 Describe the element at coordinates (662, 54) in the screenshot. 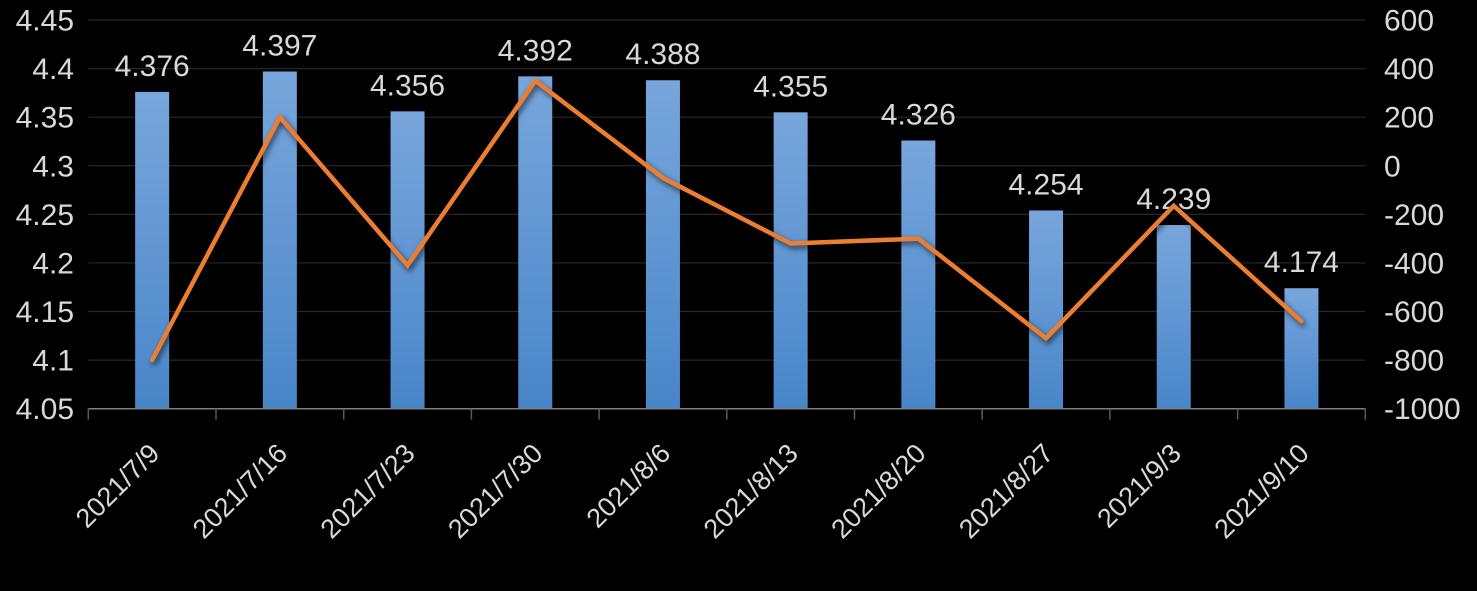

I see `bar-data-label: 4.388` at that location.